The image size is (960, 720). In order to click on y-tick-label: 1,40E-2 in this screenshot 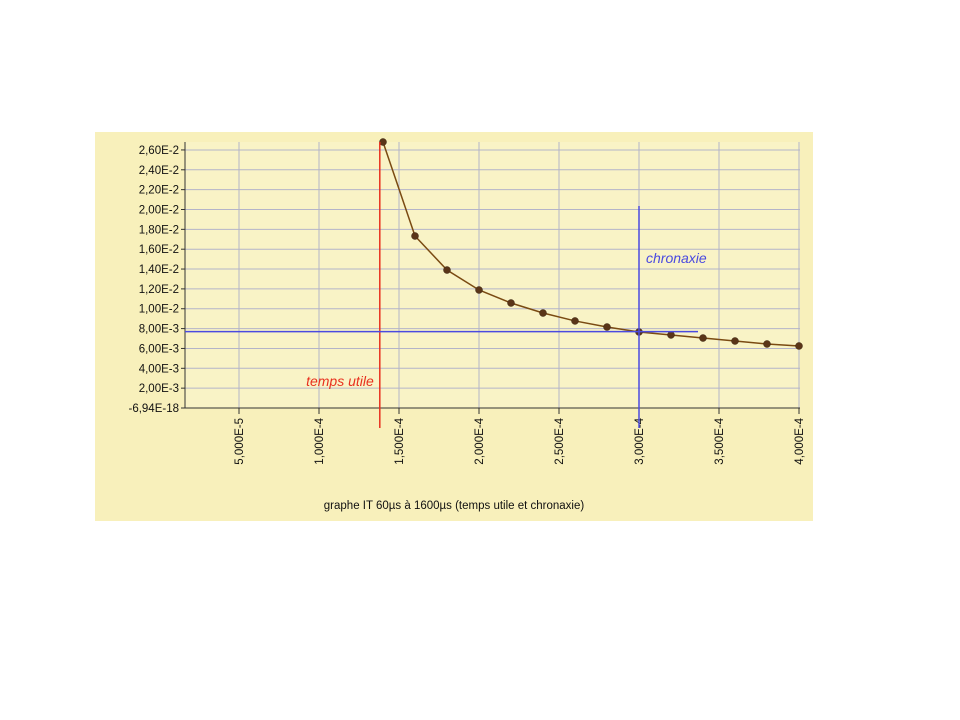, I will do `click(159, 270)`.